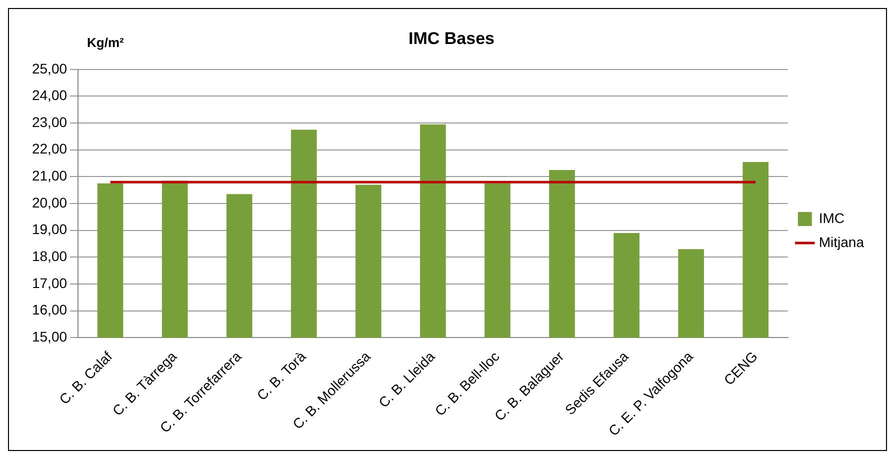 The image size is (895, 459). Describe the element at coordinates (50, 95) in the screenshot. I see `y-tick-label: 24,00` at that location.